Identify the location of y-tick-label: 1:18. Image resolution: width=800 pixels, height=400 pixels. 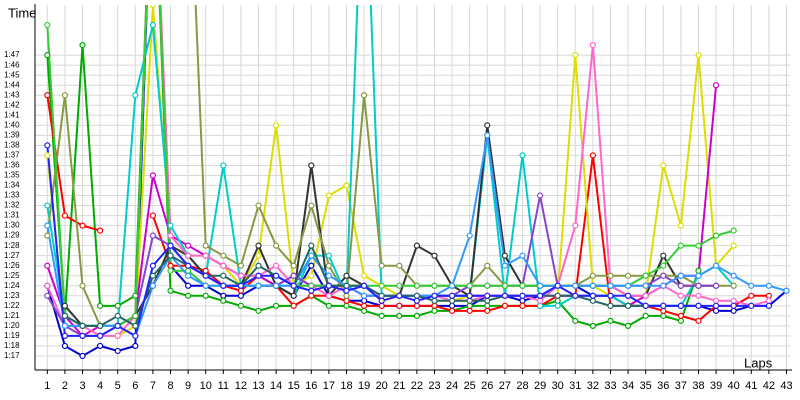
(12, 345).